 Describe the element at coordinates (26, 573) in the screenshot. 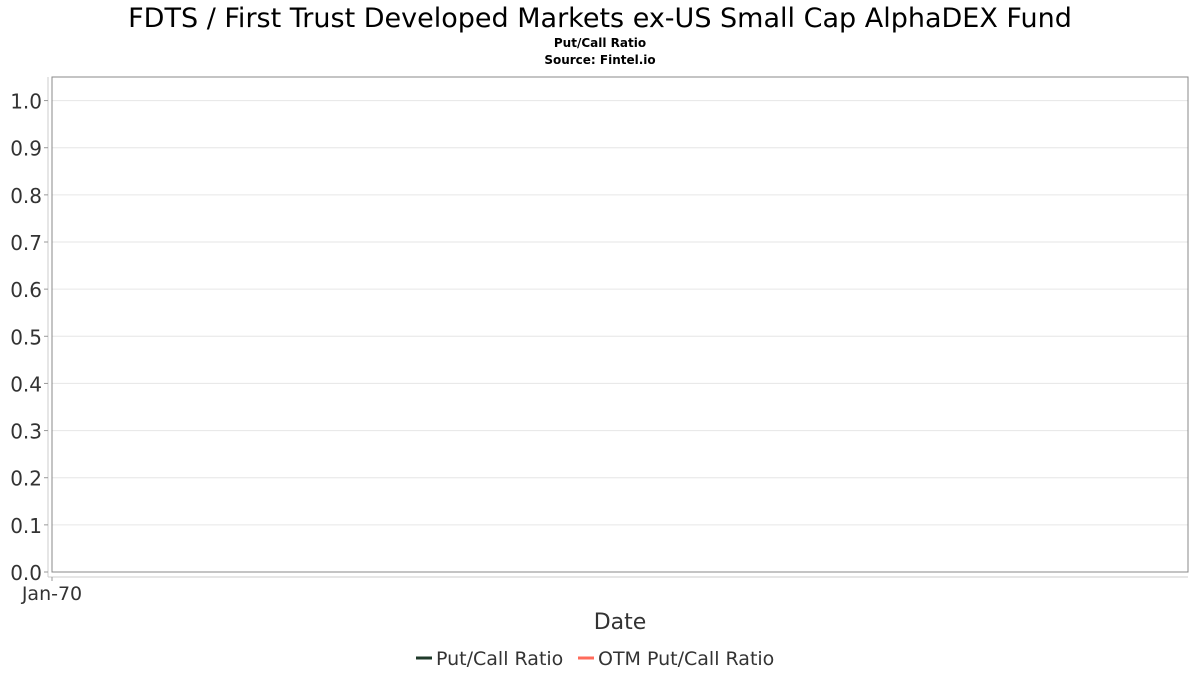

I see `y-tick-label: 0.0` at that location.